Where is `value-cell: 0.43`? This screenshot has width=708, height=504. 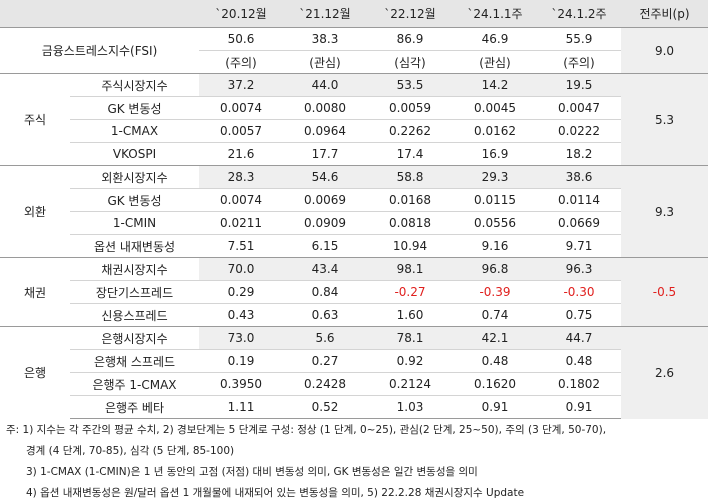 value-cell: 0.43 is located at coordinates (241, 315).